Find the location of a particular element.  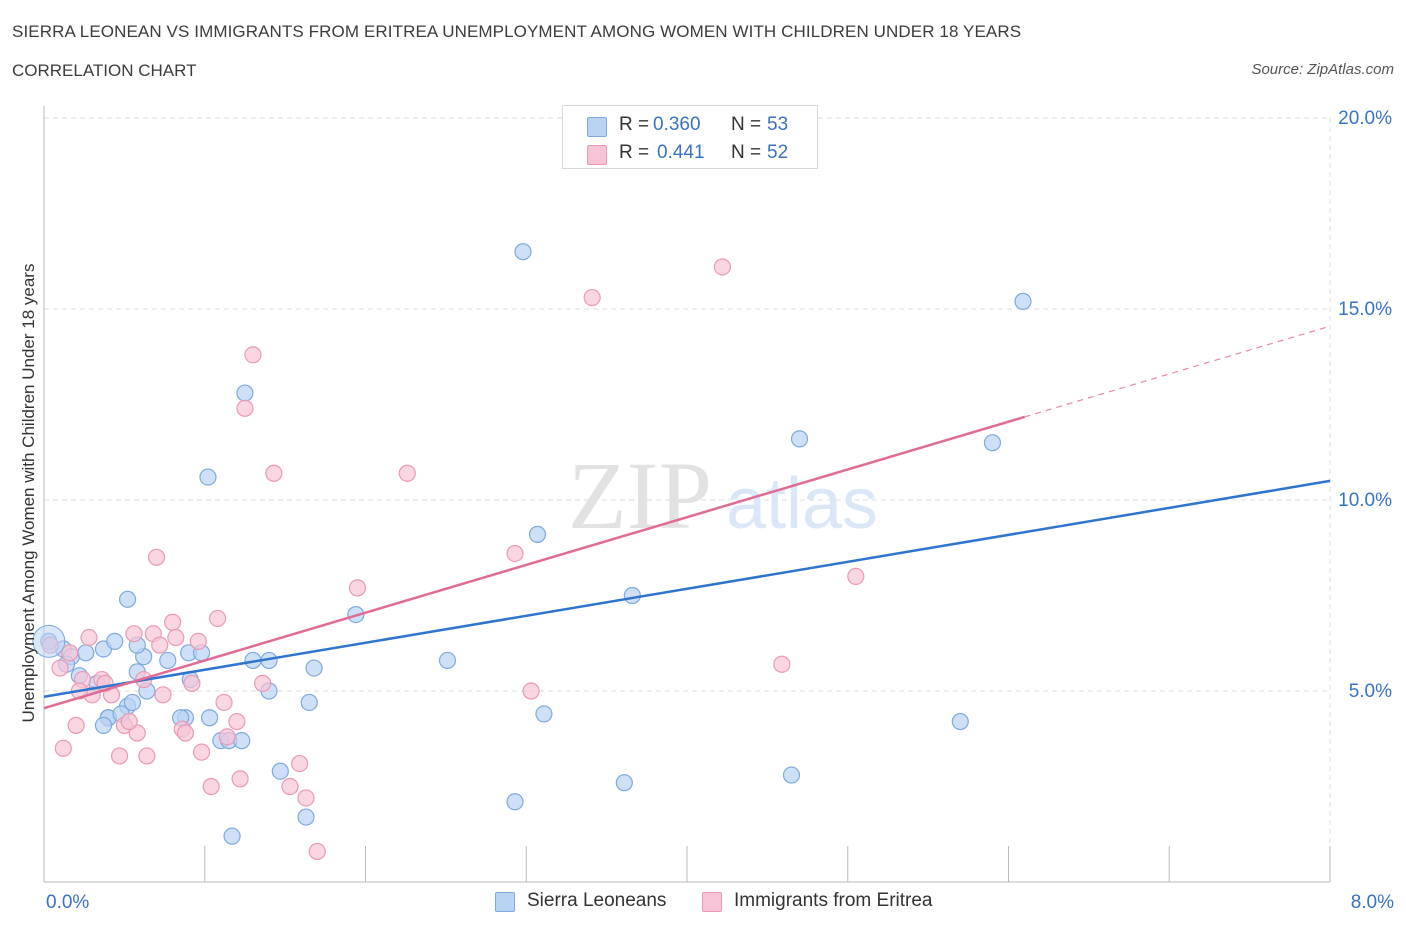

point-cluster-sierra-leonean is located at coordinates (49, 641).